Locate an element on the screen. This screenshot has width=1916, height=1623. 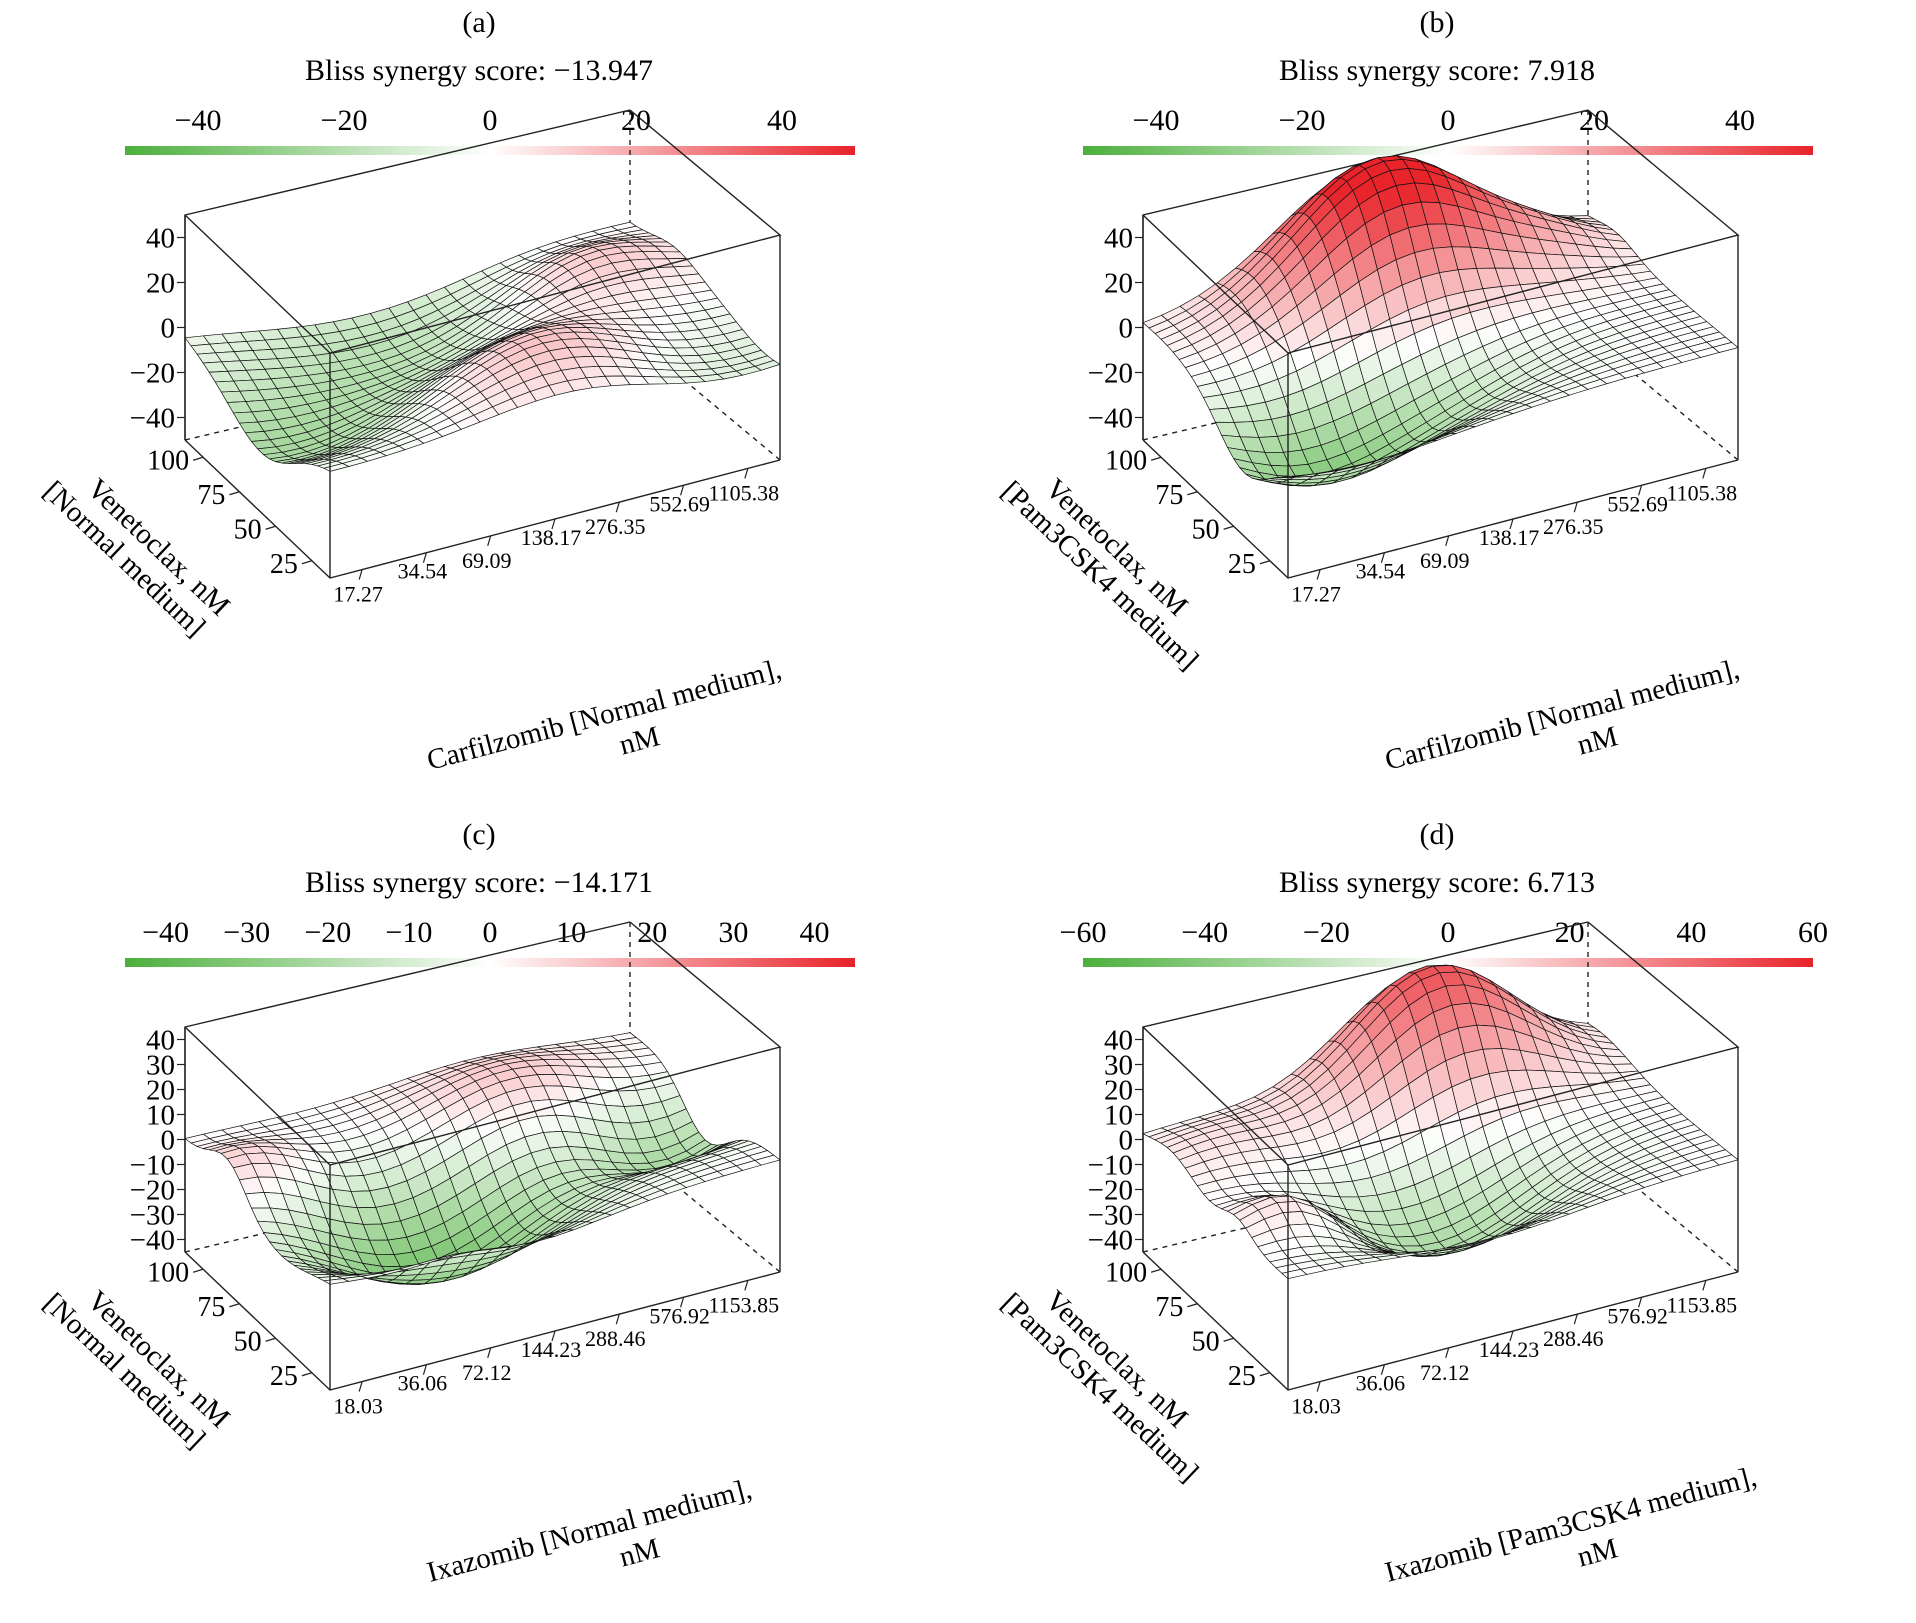
x-axis-label-line: Ixazomib [Pam3CSK4 medium], is located at coordinates (1571, 1525).